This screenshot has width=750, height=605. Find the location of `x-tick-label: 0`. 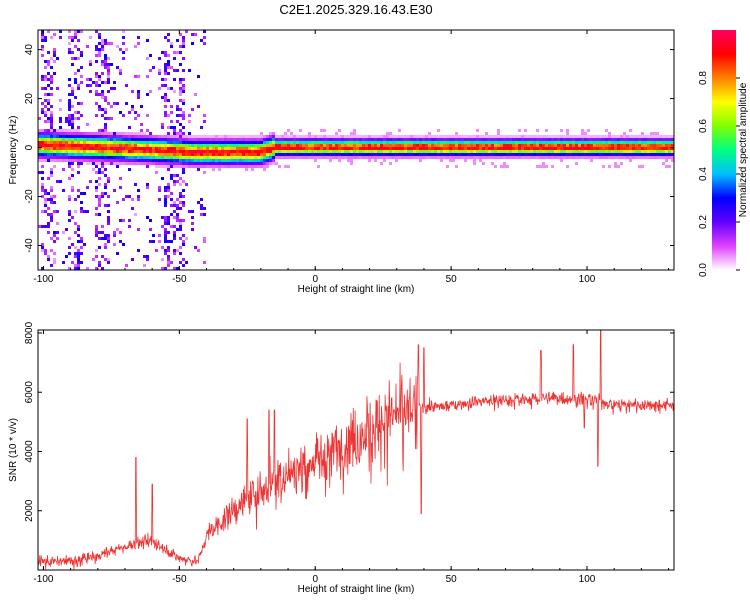

x-tick-label: 0 is located at coordinates (315, 579).